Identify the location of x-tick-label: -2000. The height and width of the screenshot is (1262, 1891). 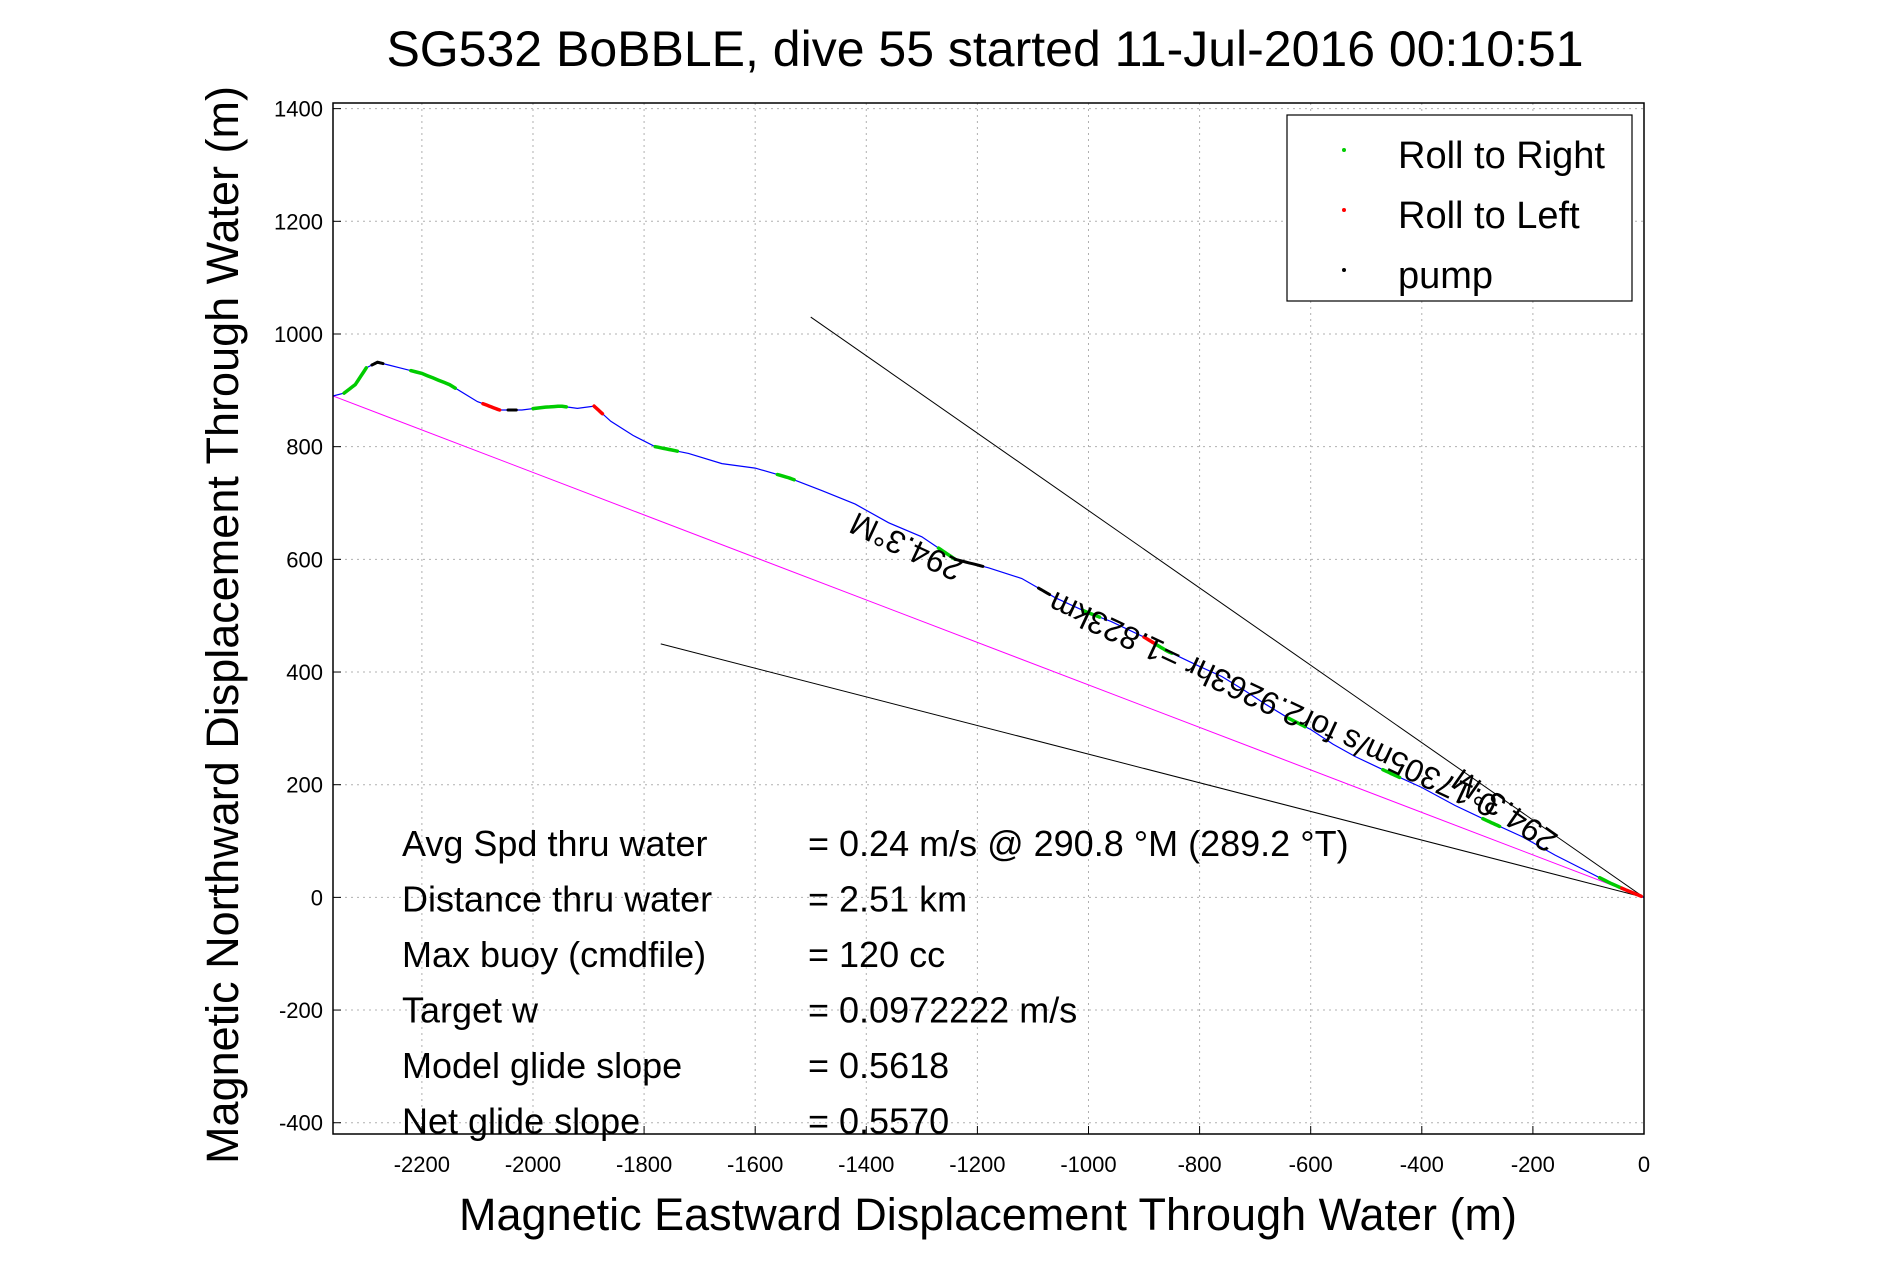
(533, 1164).